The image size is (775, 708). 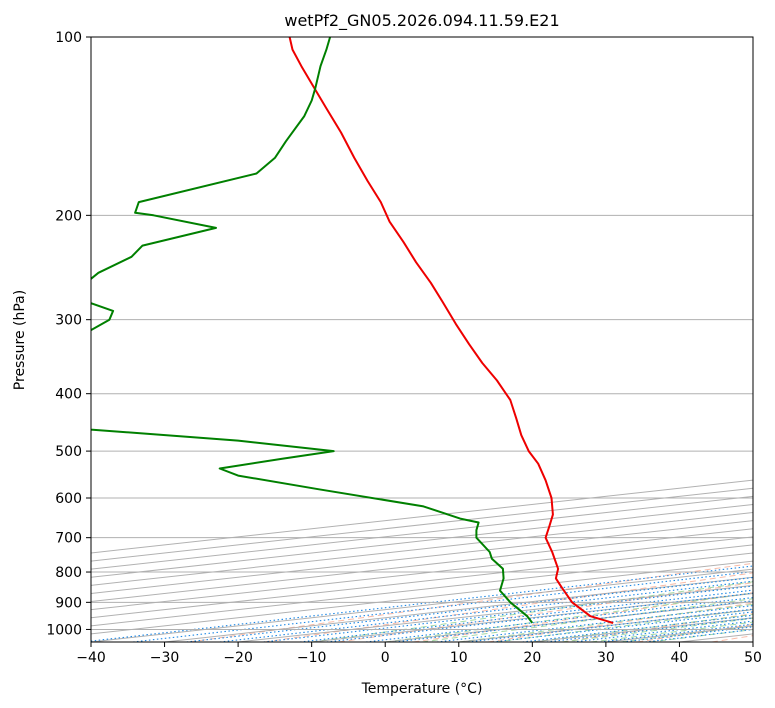 What do you see at coordinates (238, 658) in the screenshot?
I see `x-tick-label: −20` at bounding box center [238, 658].